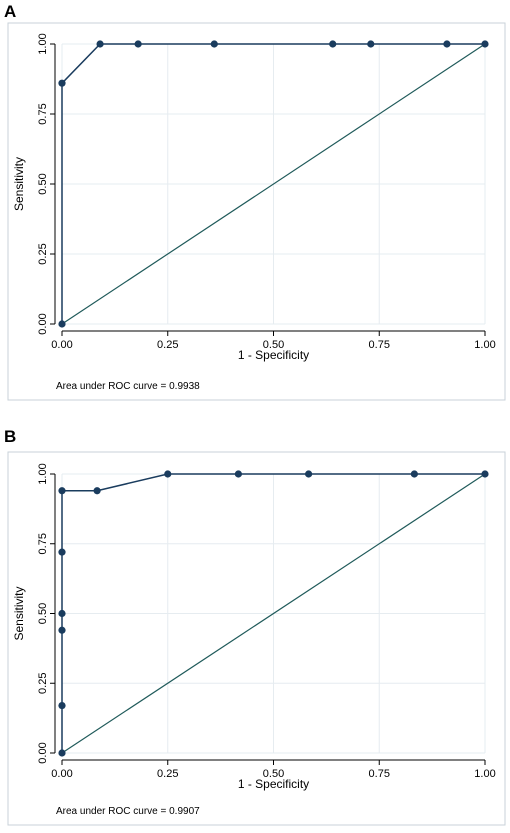 The width and height of the screenshot is (510, 833). What do you see at coordinates (10, 11) in the screenshot?
I see `panel-label-a: A` at bounding box center [10, 11].